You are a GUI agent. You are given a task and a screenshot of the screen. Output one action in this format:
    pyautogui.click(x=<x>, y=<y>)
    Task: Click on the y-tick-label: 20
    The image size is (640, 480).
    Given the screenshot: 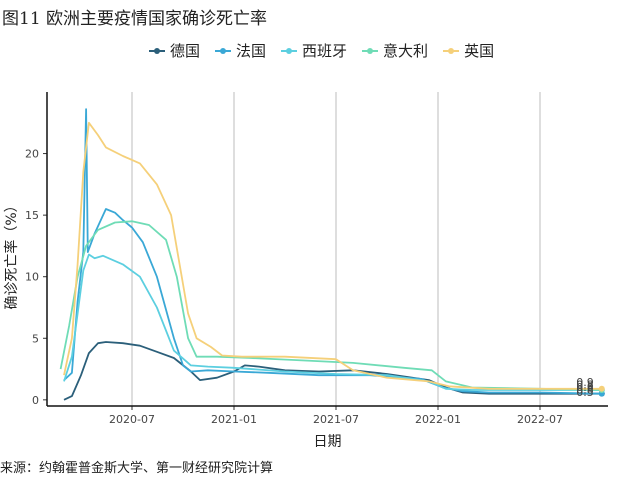 What is the action you would take?
    pyautogui.click(x=32, y=154)
    